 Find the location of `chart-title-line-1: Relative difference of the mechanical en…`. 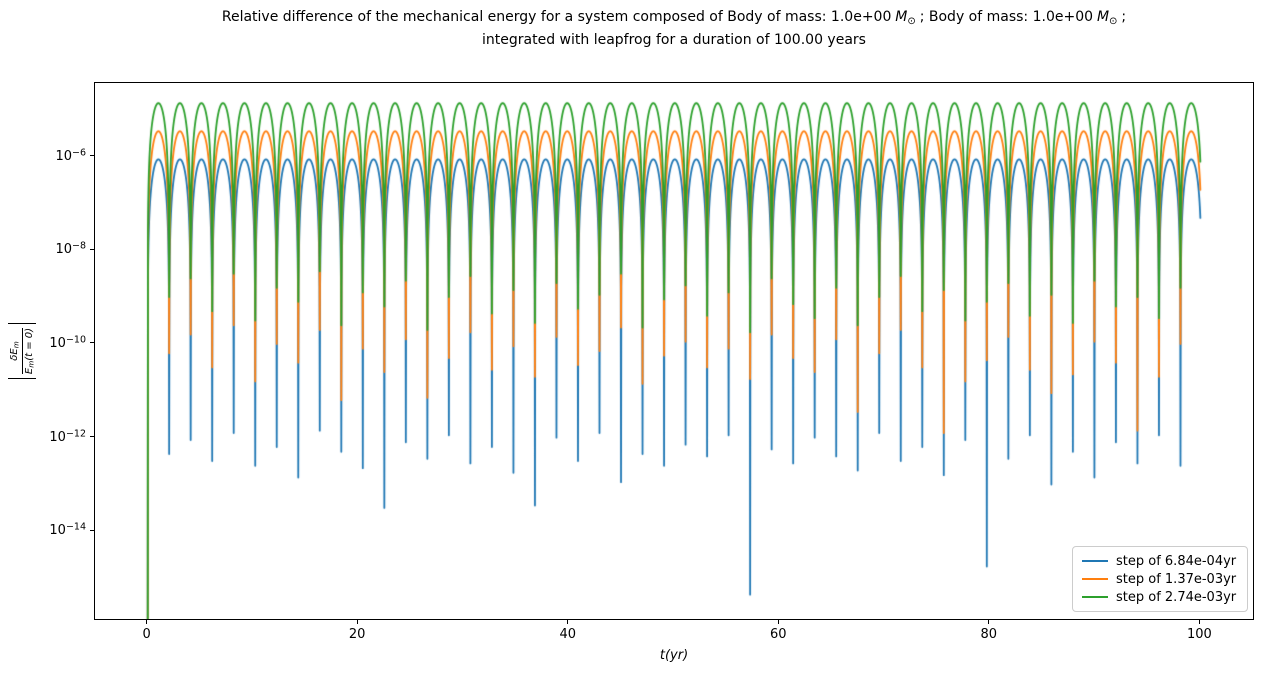

chart-title-line-1: Relative difference of the mechanical en… is located at coordinates (674, 18).